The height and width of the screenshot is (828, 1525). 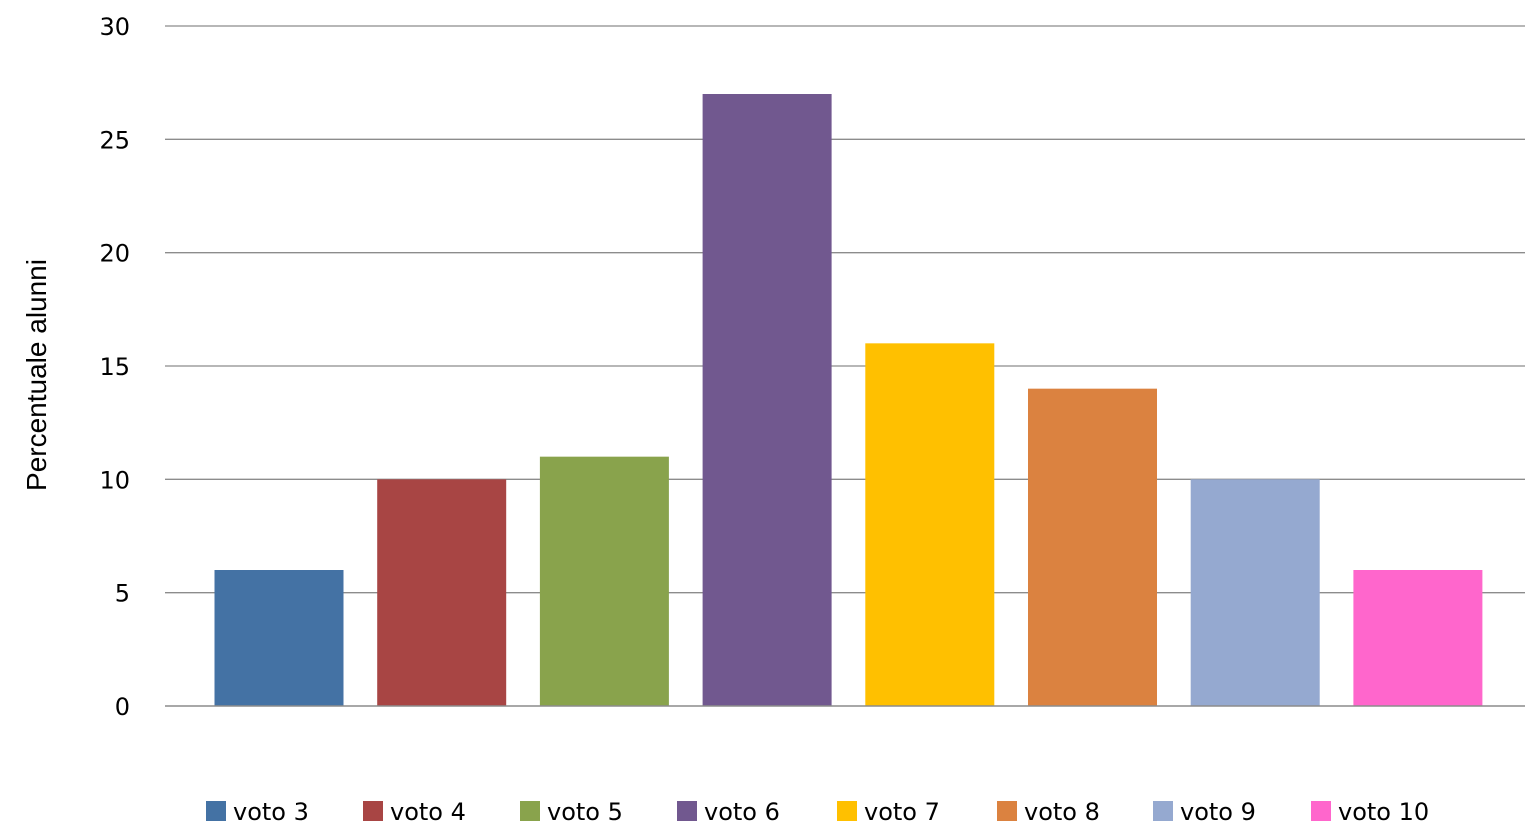 I want to click on y-tick-label: 30, so click(x=114, y=27).